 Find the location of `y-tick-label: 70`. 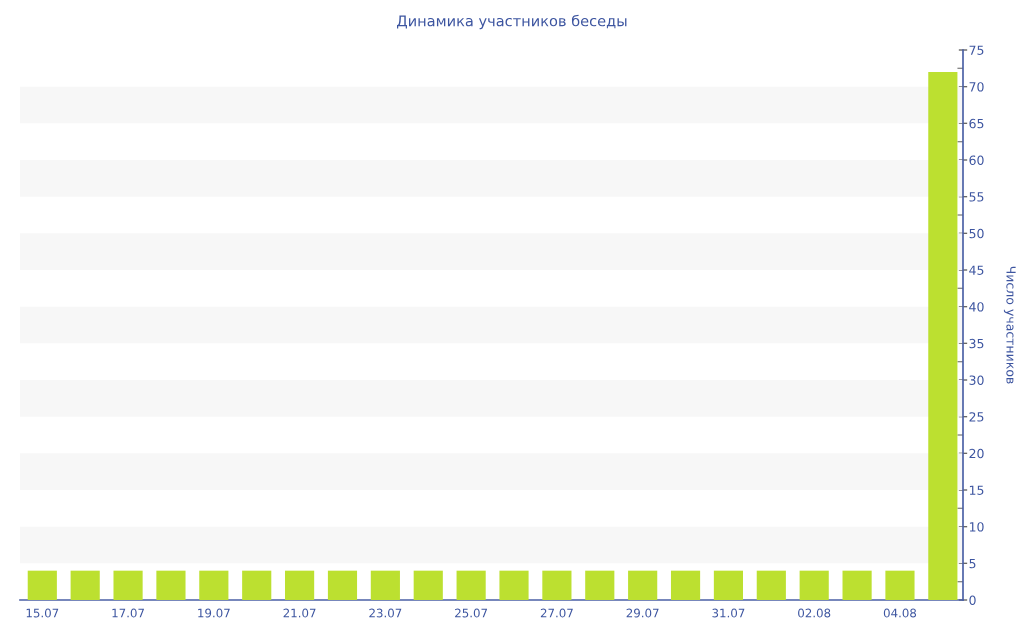

y-tick-label: 70 is located at coordinates (976, 87).